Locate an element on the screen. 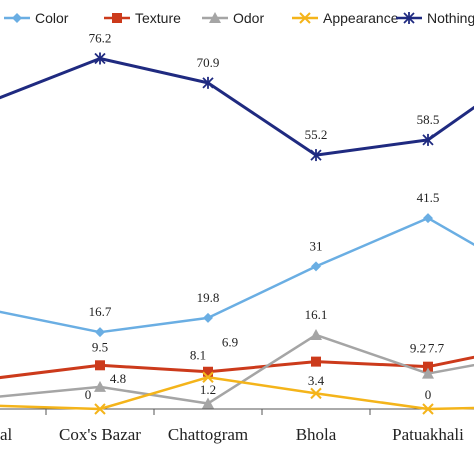 This screenshot has width=474, height=474. legend-marker-nothing is located at coordinates (409, 18).